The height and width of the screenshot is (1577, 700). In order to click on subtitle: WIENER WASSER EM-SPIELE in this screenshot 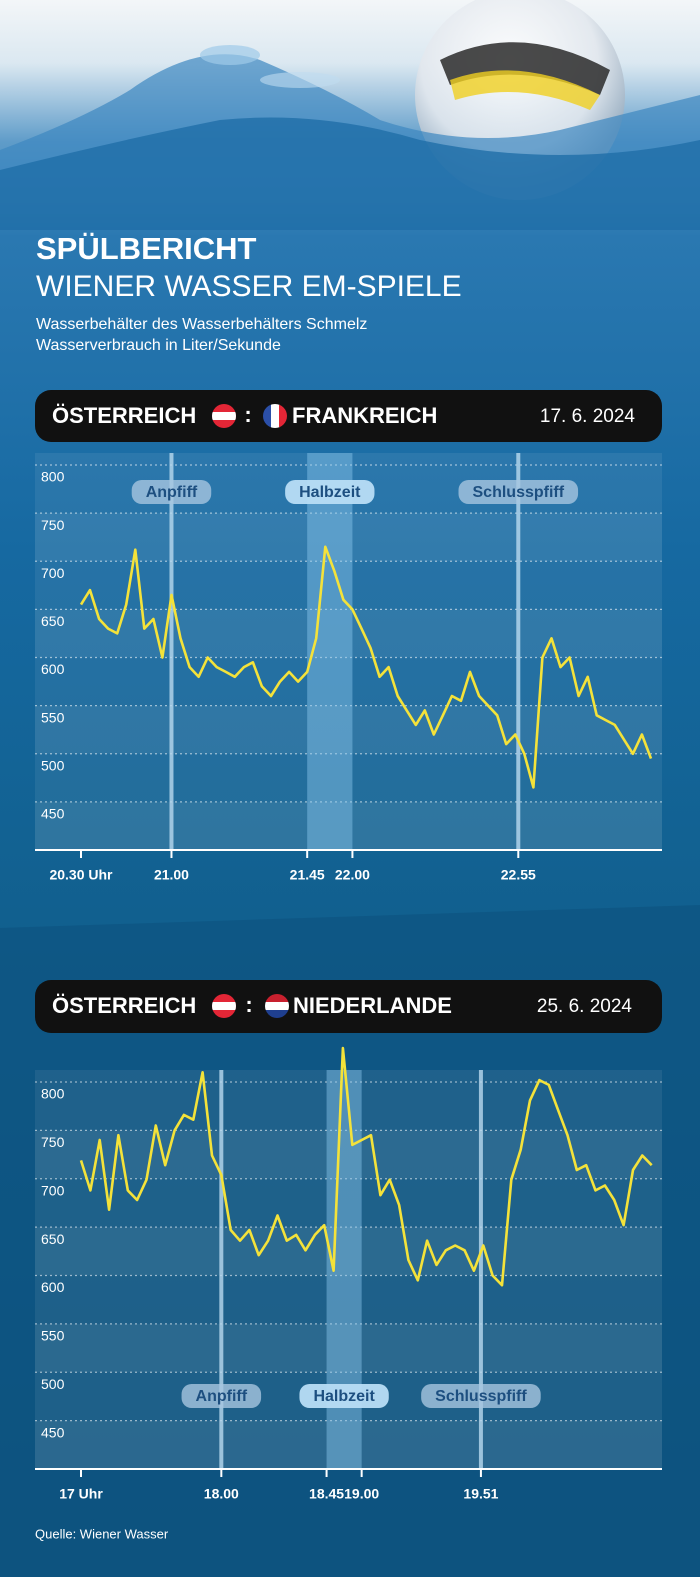, I will do `click(249, 286)`.